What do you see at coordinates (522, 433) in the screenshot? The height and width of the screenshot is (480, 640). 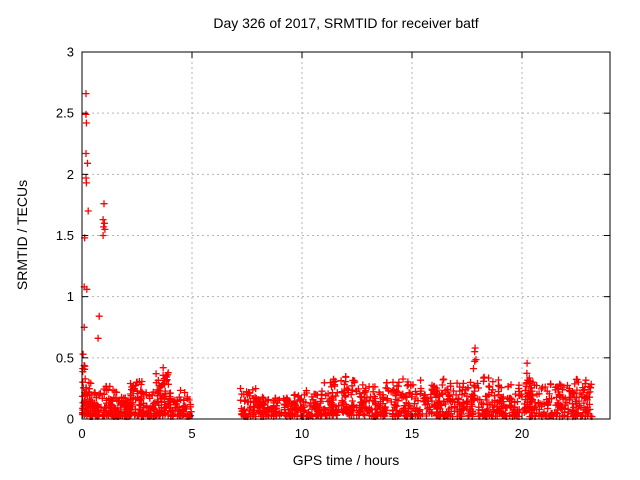 I see `x-tick-label: 20` at bounding box center [522, 433].